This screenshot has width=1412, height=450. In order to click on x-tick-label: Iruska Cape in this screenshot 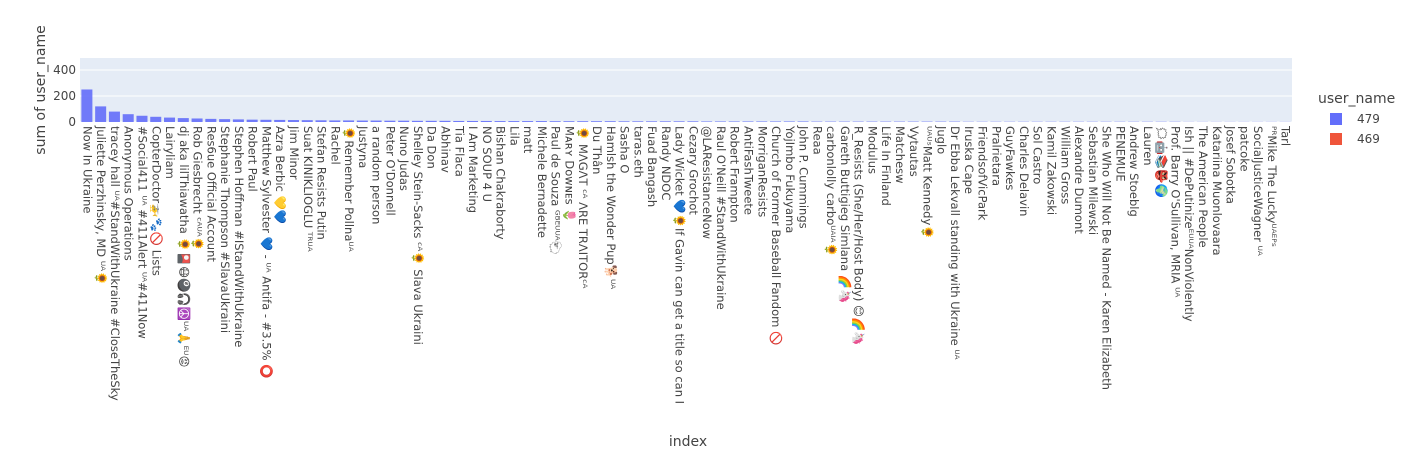, I will do `click(969, 160)`.